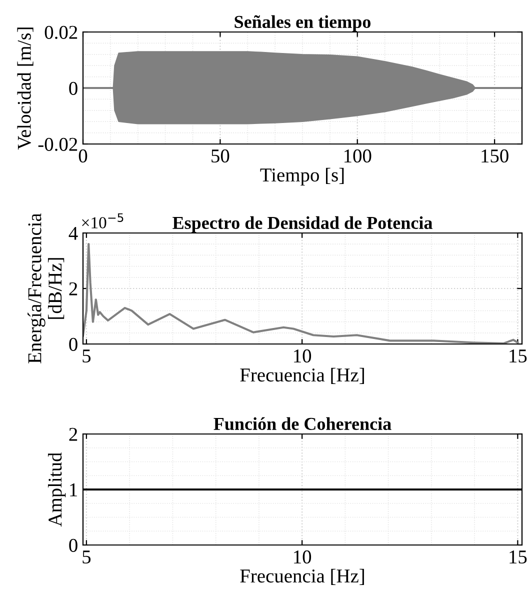  What do you see at coordinates (57, 489) in the screenshot?
I see `y-axis-title: Amplitud` at bounding box center [57, 489].